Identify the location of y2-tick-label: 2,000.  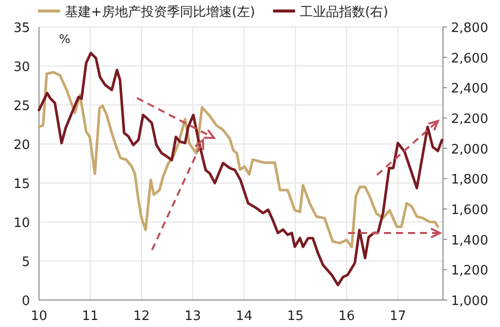
(469, 150).